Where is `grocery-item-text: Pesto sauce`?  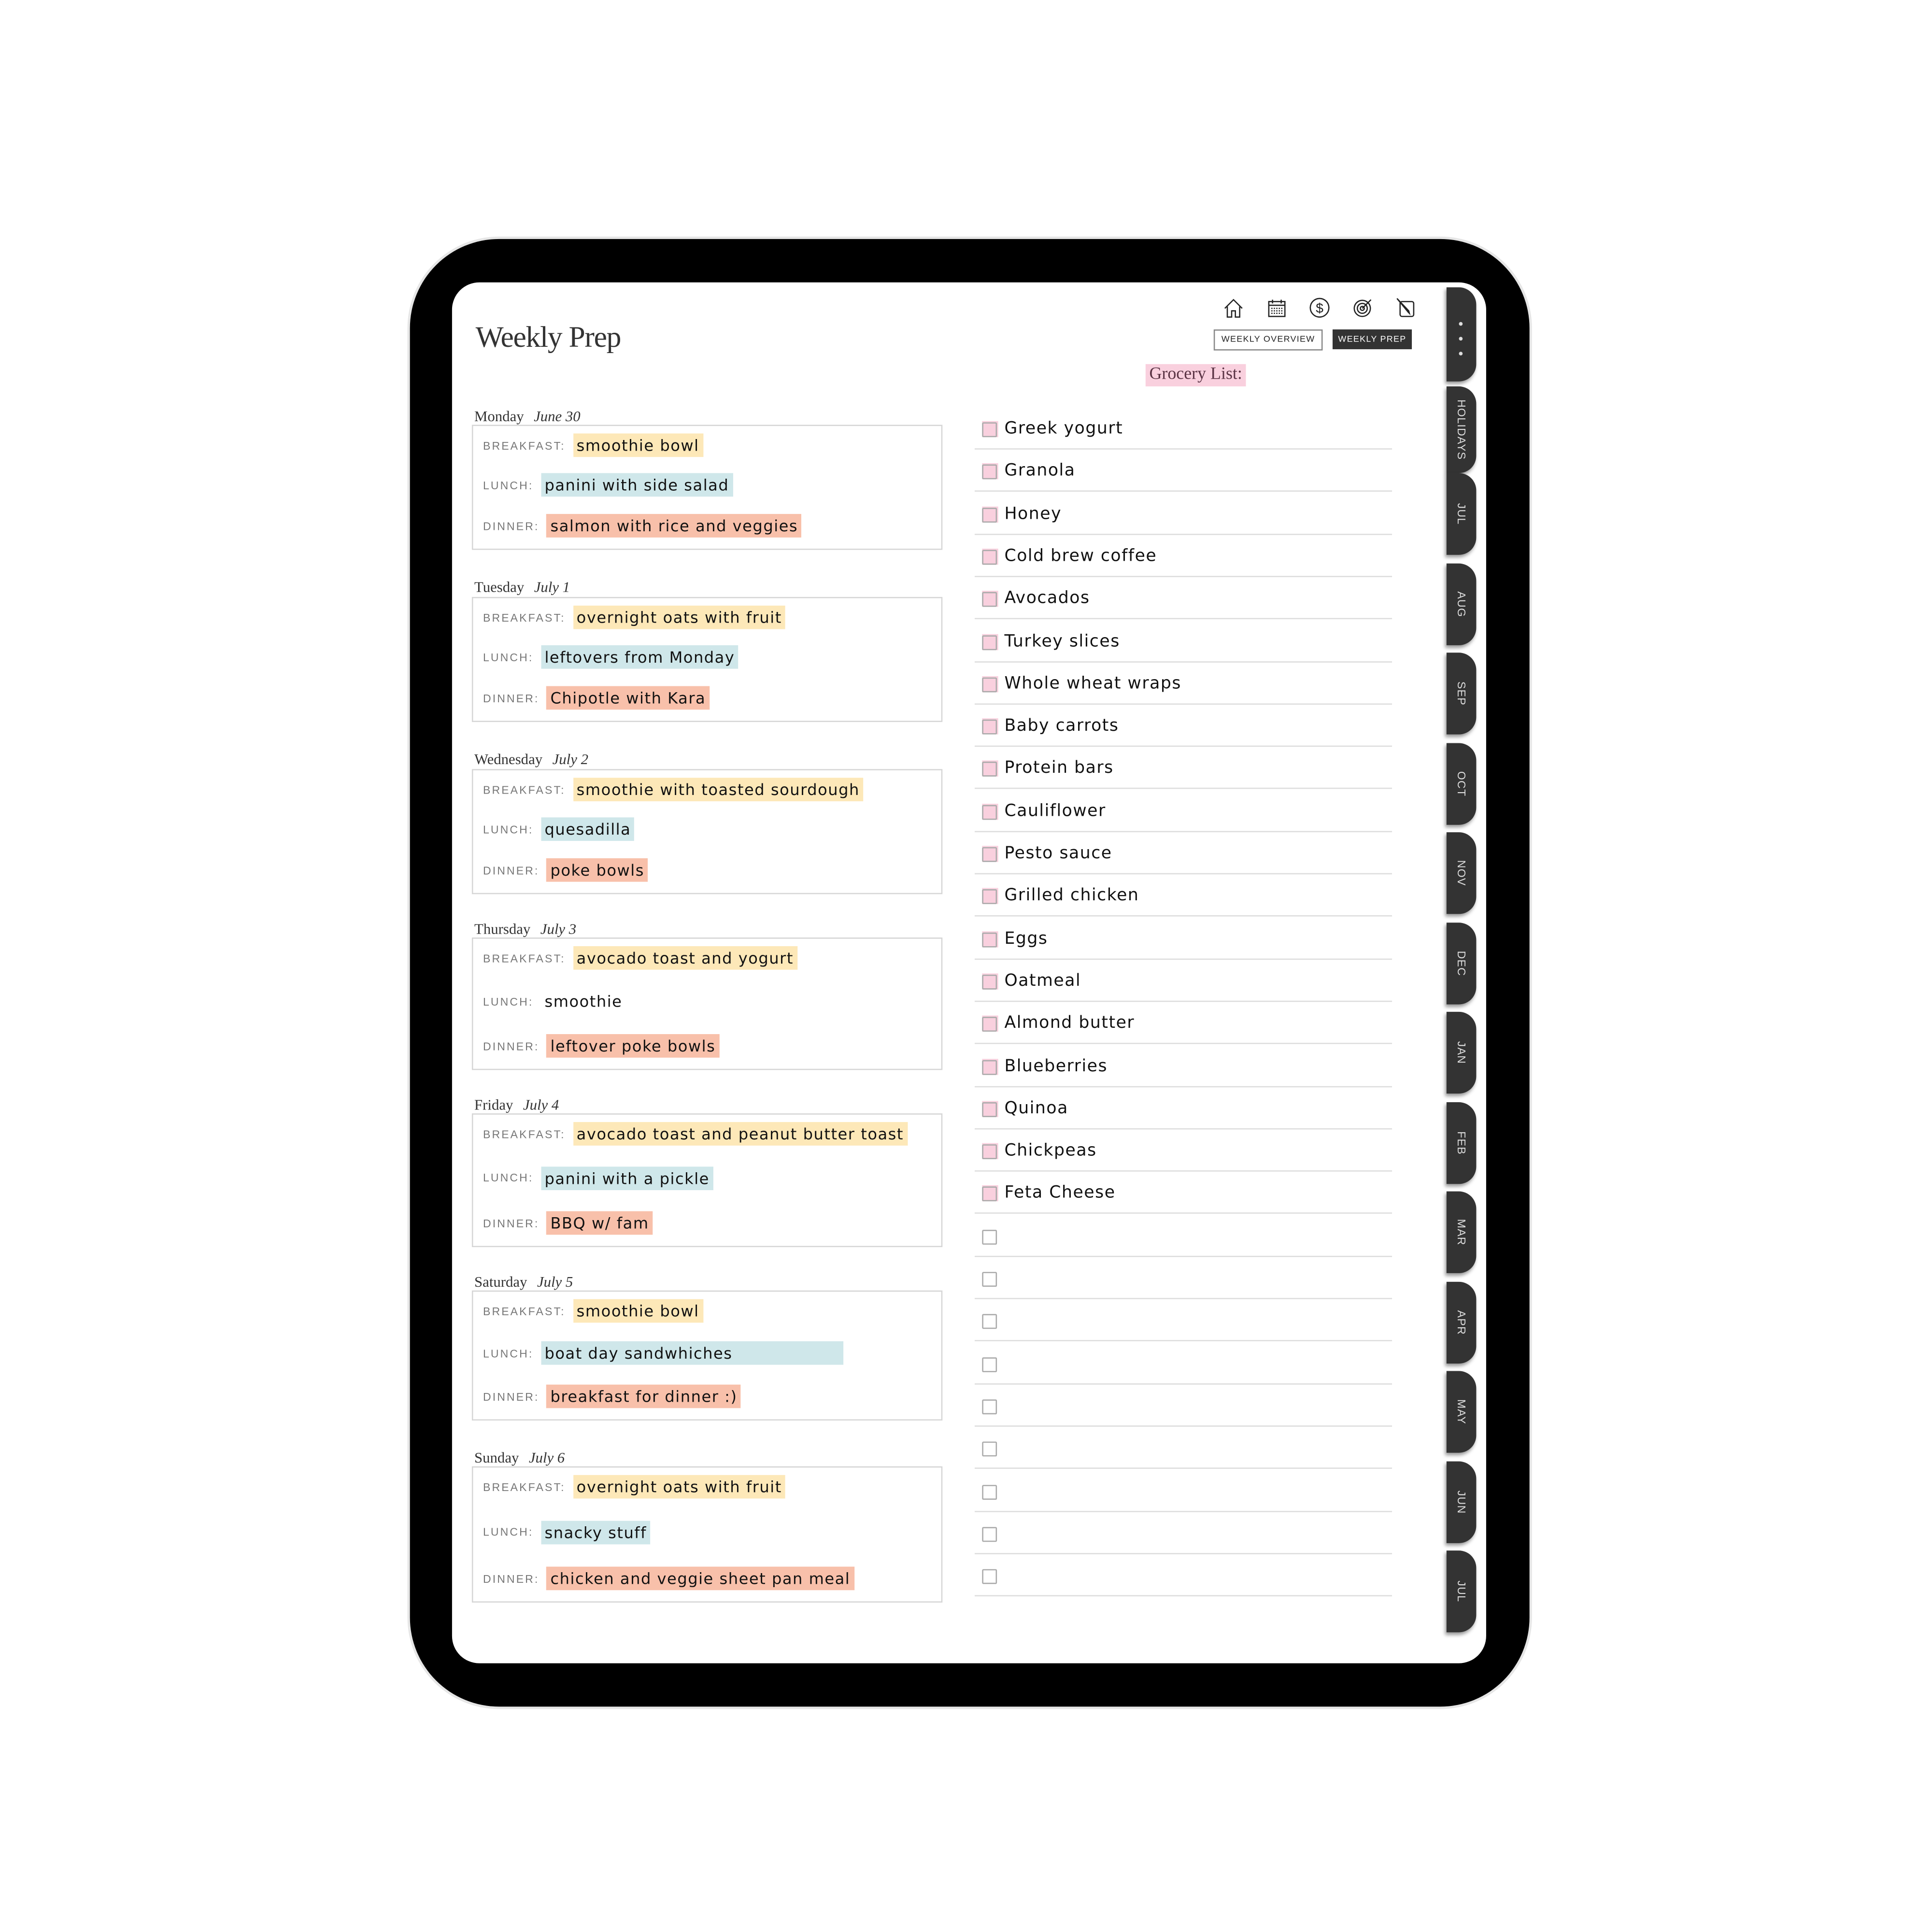
grocery-item-text: Pesto sauce is located at coordinates (1058, 853).